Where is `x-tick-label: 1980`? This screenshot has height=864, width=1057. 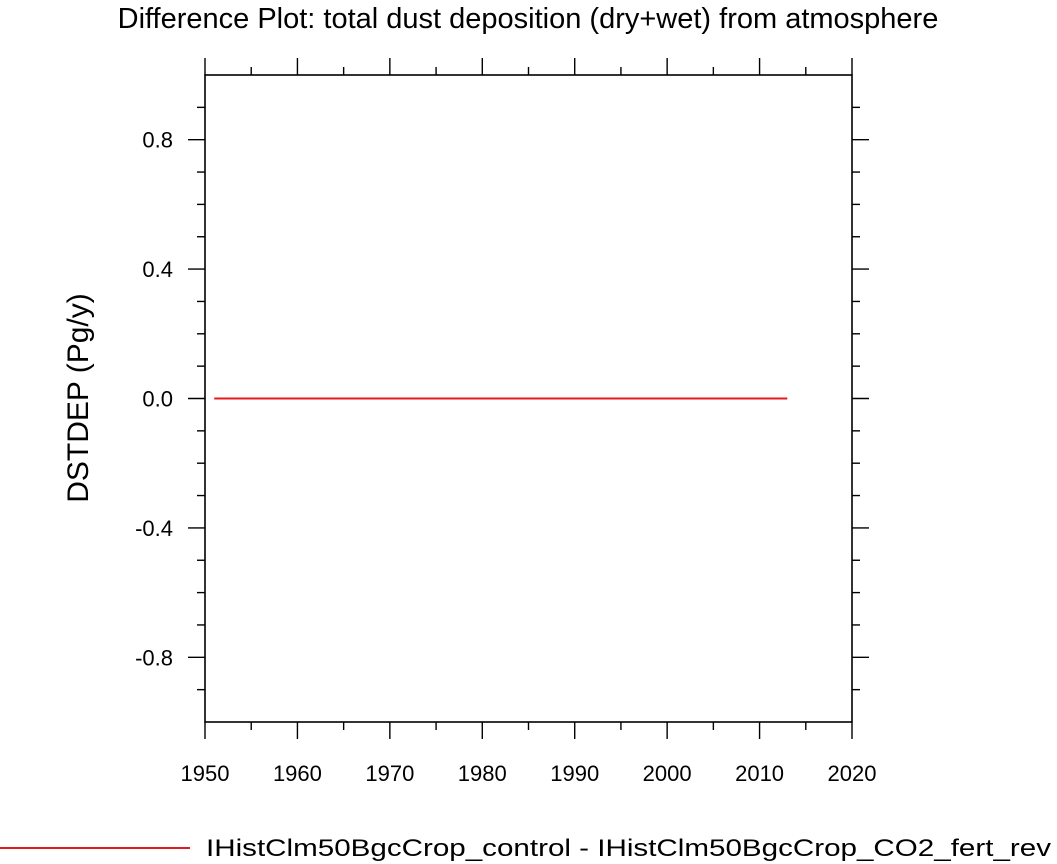 x-tick-label: 1980 is located at coordinates (482, 773).